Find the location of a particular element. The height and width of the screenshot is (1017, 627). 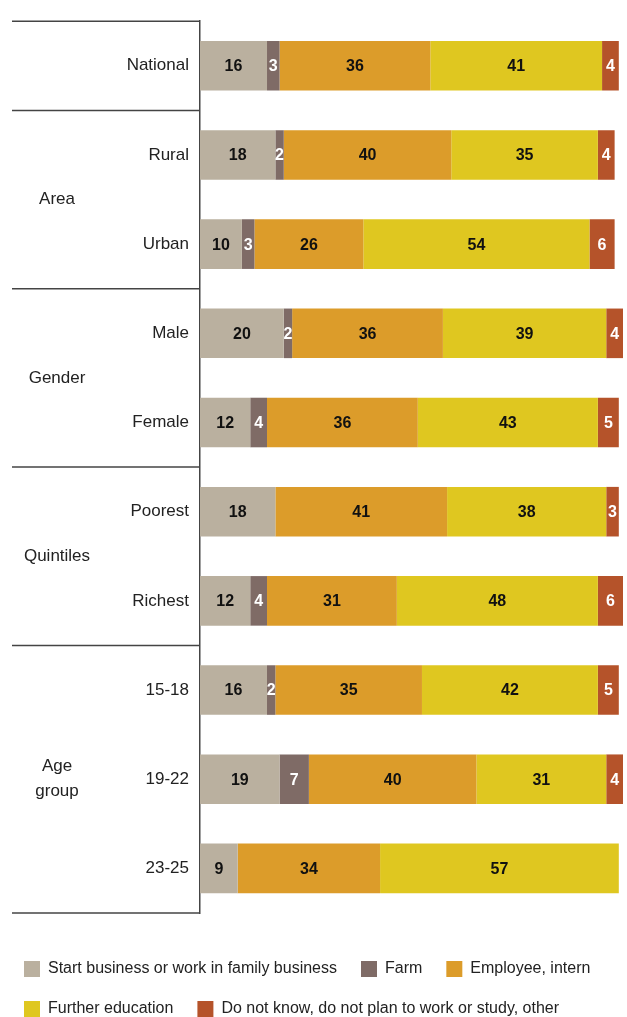

y-tick-label: National is located at coordinates (157, 65).